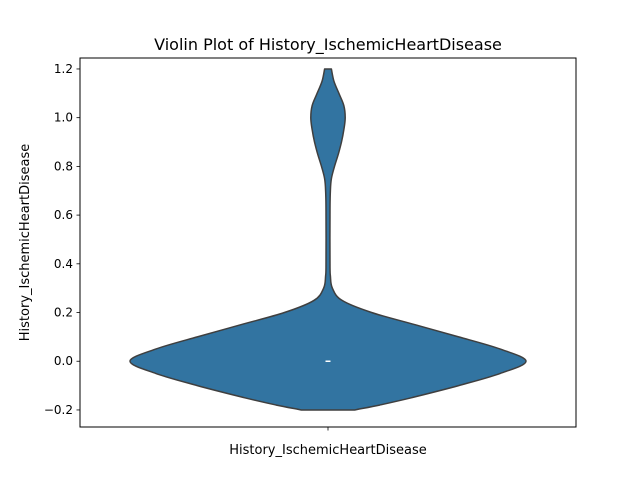  I want to click on x-axis-label: History_IschemicHeartDisease, so click(327, 450).